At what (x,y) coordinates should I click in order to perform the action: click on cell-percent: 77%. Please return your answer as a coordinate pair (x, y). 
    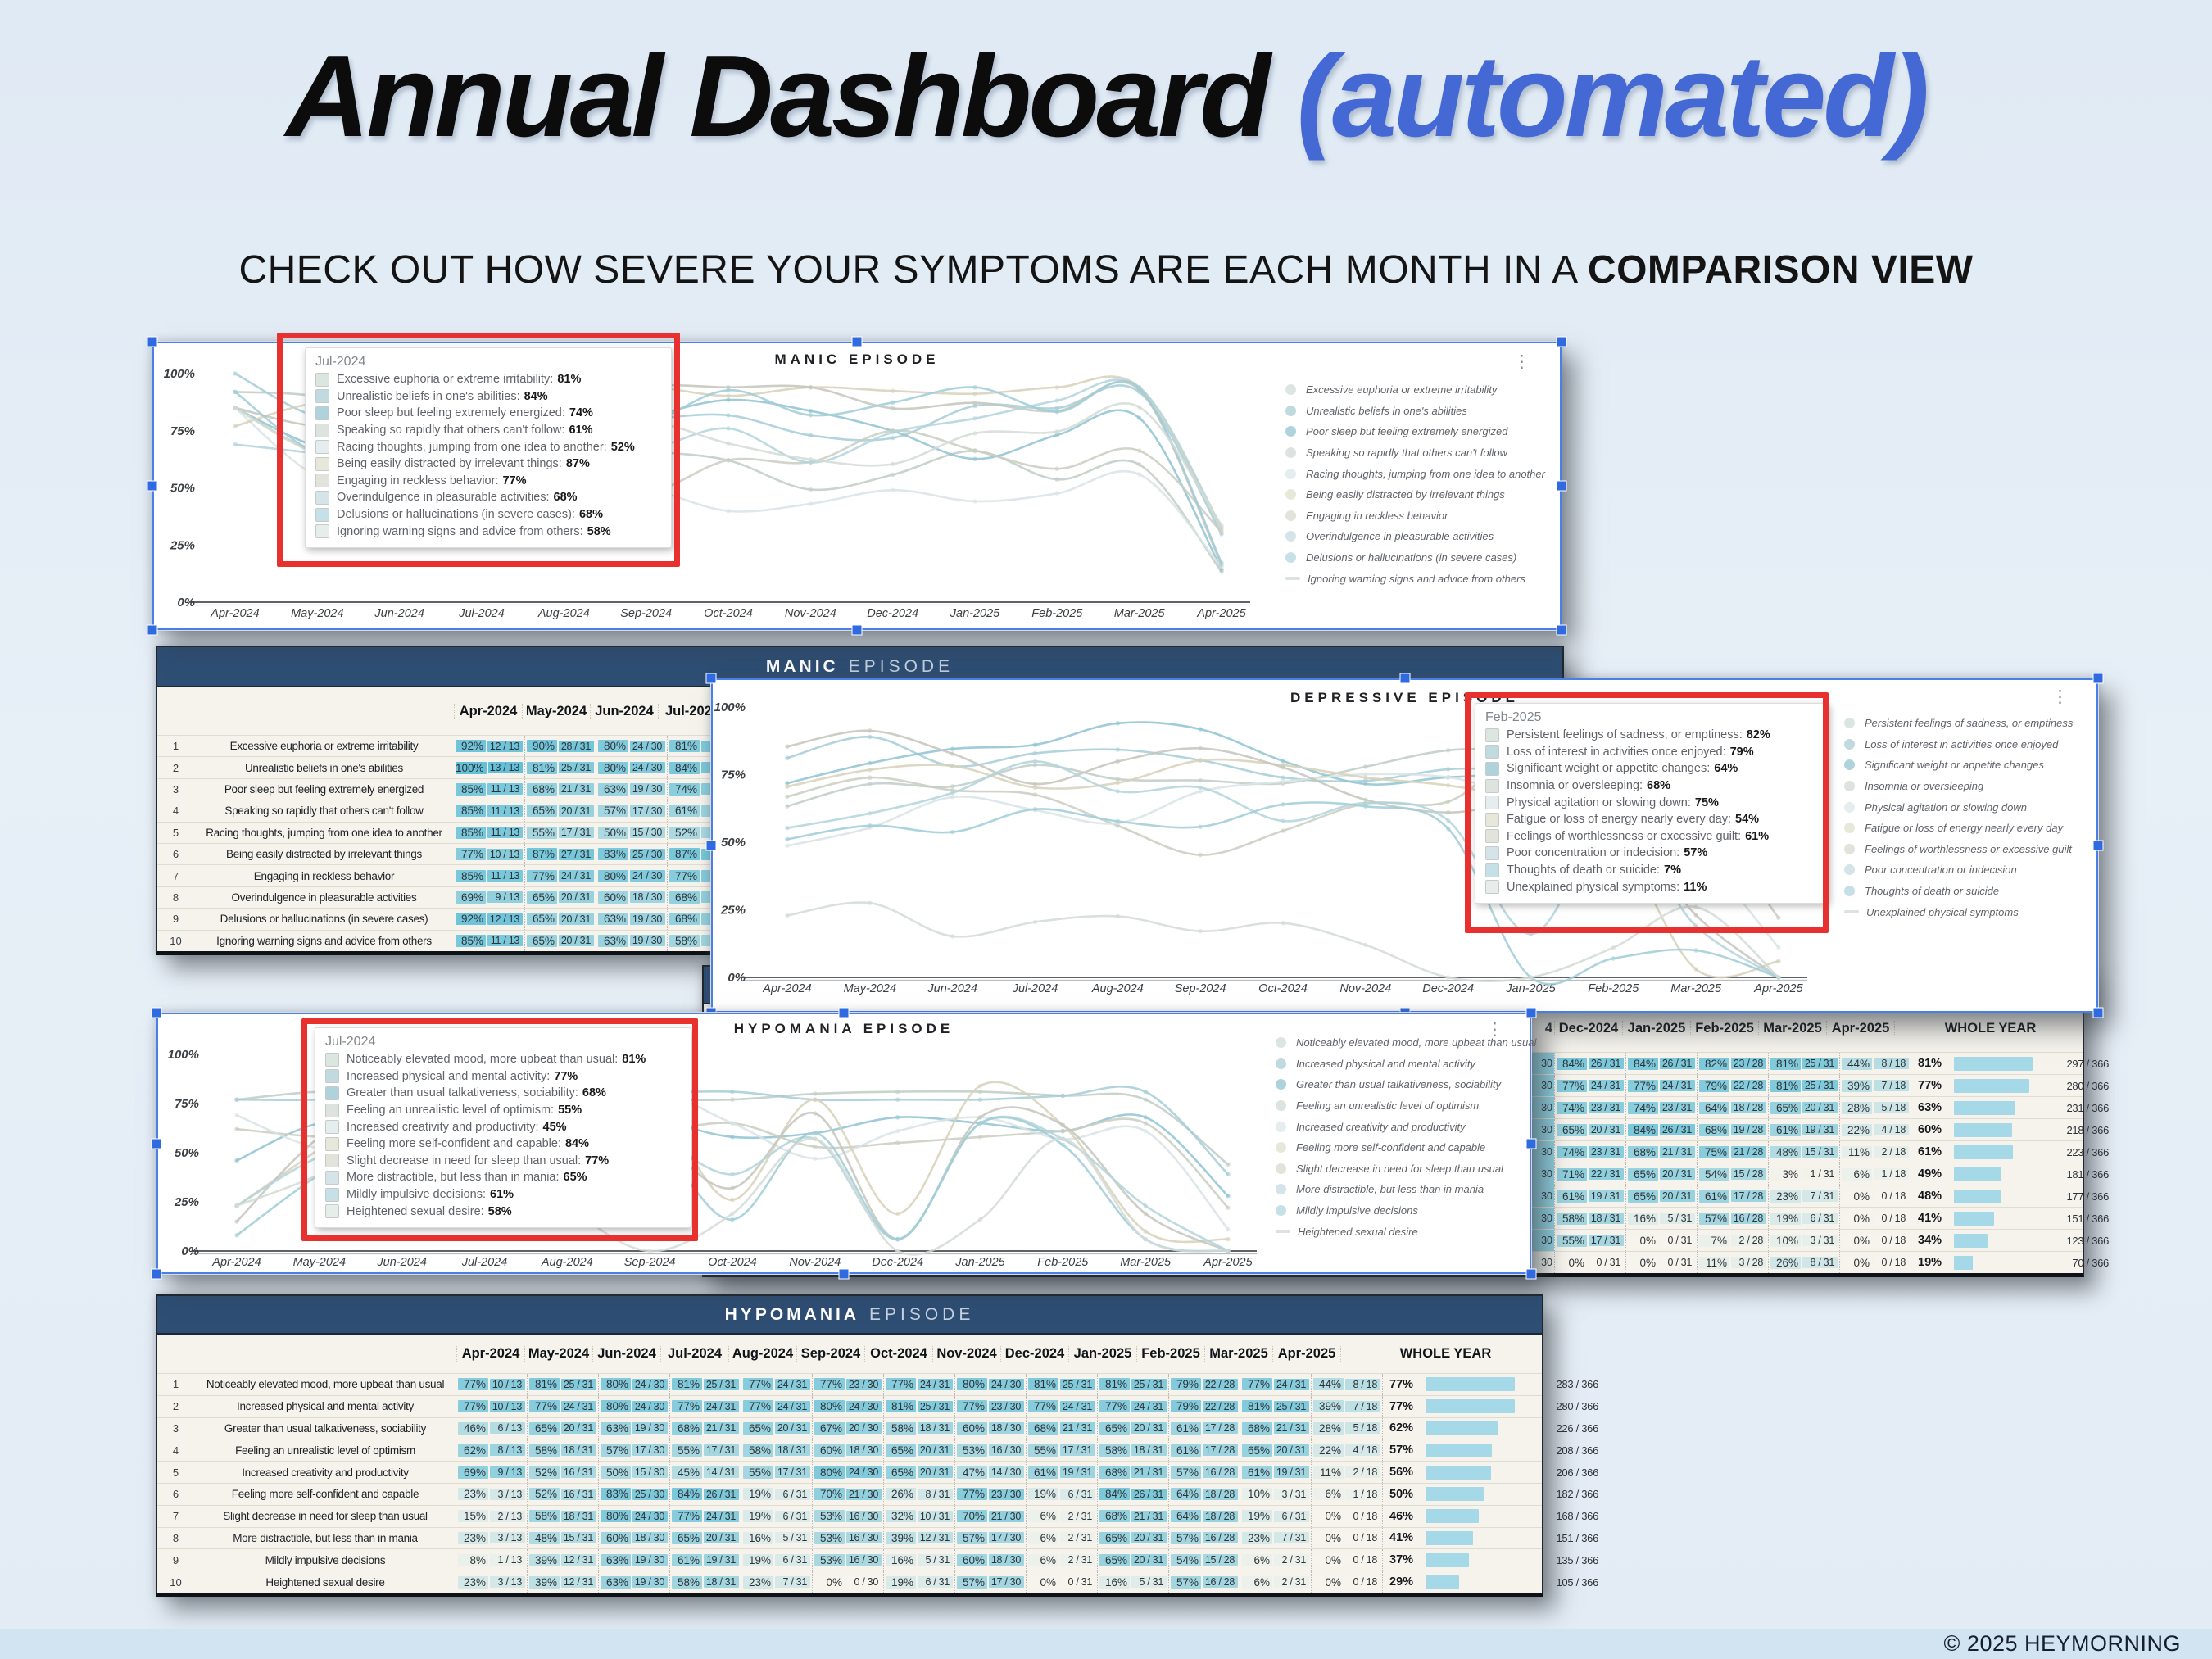
    Looking at the image, I should click on (829, 1384).